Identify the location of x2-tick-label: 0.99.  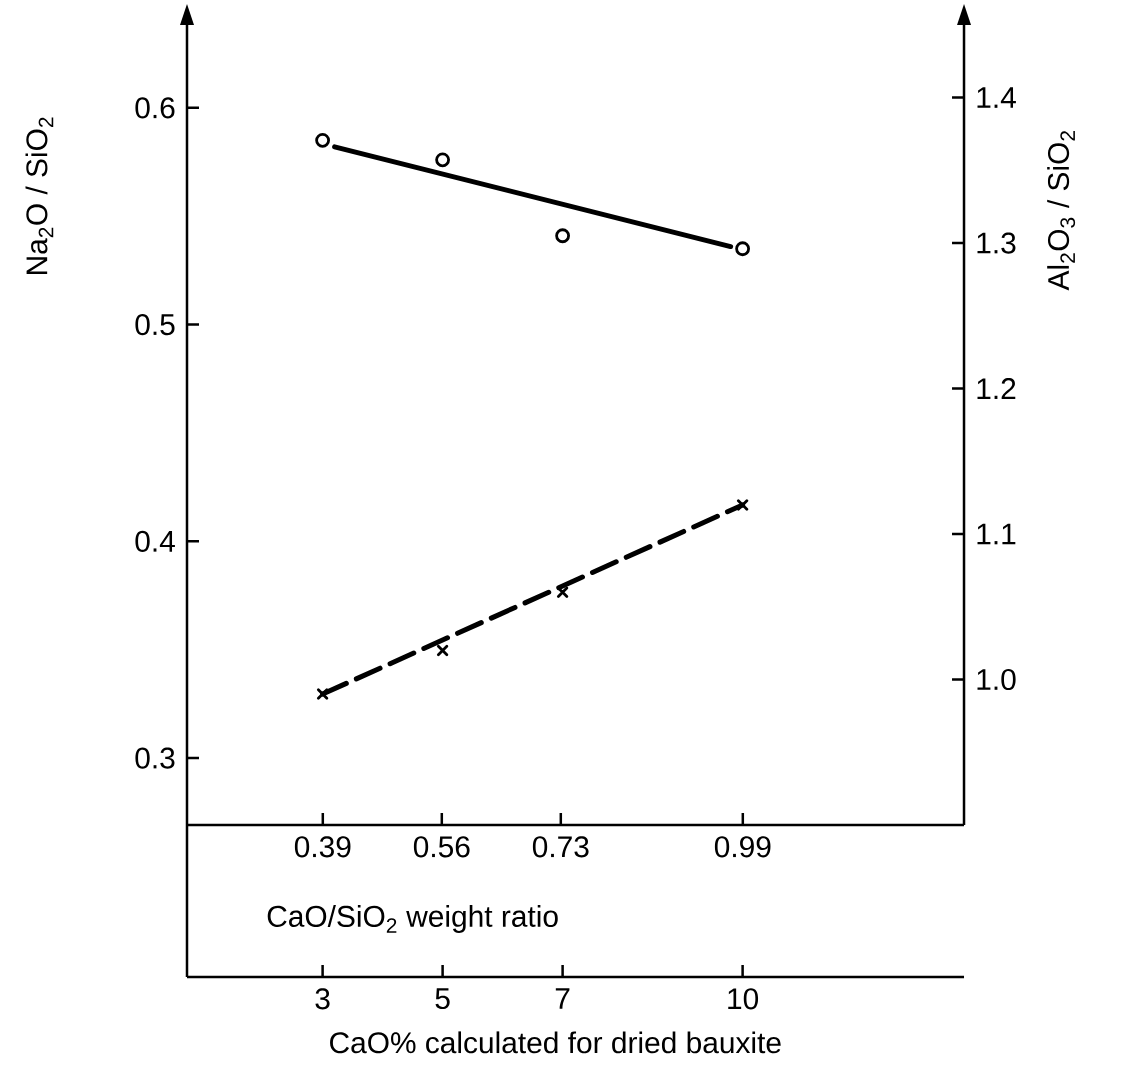
(742, 847).